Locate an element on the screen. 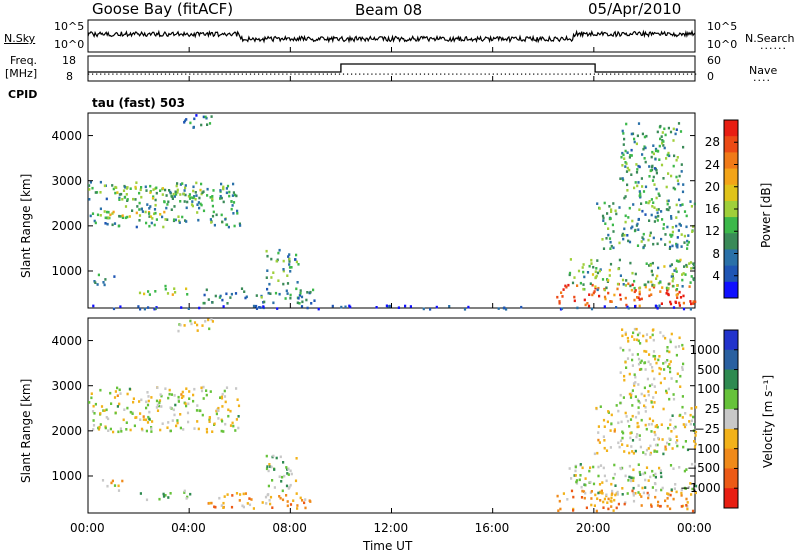  colorbar-segment is located at coordinates (731, 241).